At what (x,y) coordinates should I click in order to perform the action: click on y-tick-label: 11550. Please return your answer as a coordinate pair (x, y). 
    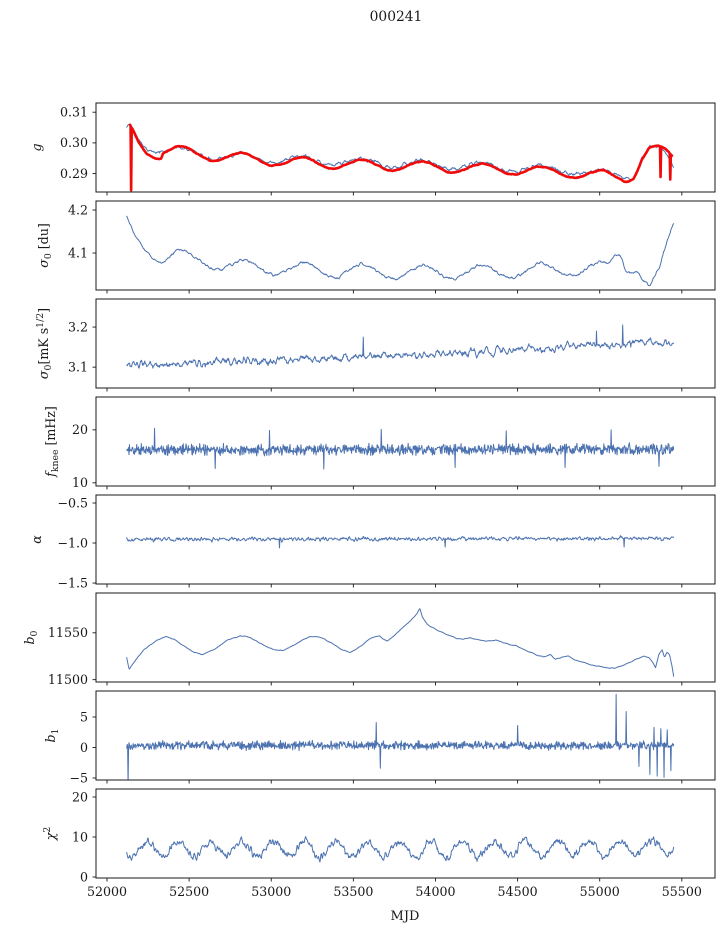
    Looking at the image, I should click on (68, 632).